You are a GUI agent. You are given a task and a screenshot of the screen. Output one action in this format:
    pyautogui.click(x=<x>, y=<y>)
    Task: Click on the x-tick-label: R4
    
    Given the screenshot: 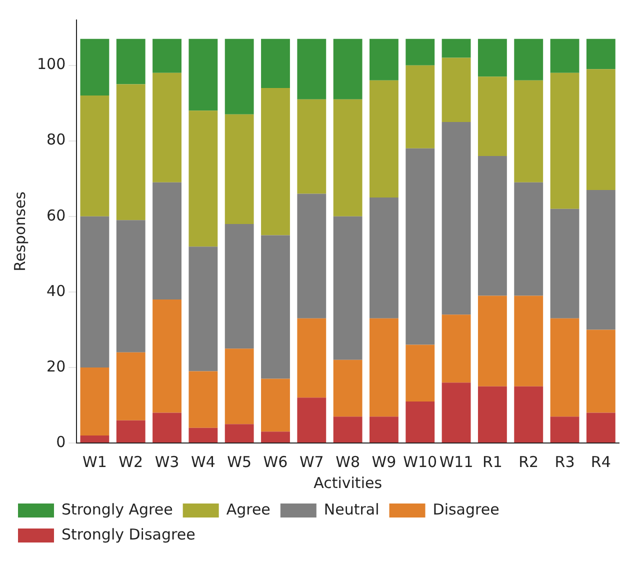 What is the action you would take?
    pyautogui.click(x=600, y=461)
    